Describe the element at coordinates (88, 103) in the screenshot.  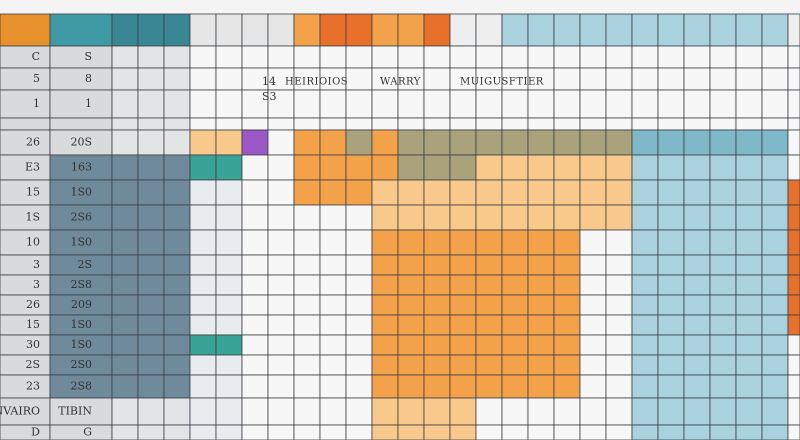
I see `row-value: 1` at that location.